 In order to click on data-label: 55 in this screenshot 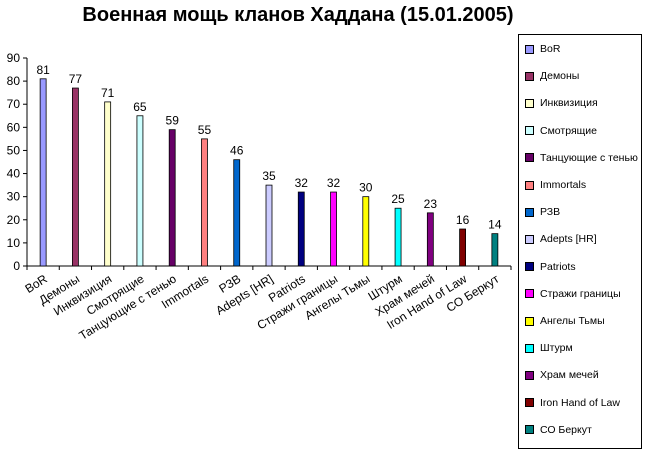, I will do `click(205, 130)`.